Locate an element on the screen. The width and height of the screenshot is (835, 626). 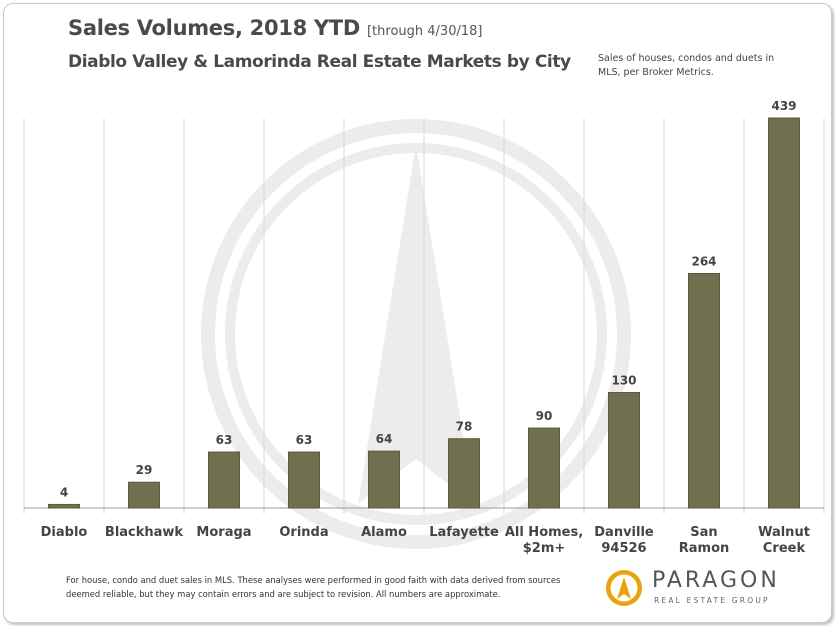
category-label: Walnut Creek is located at coordinates (784, 540).